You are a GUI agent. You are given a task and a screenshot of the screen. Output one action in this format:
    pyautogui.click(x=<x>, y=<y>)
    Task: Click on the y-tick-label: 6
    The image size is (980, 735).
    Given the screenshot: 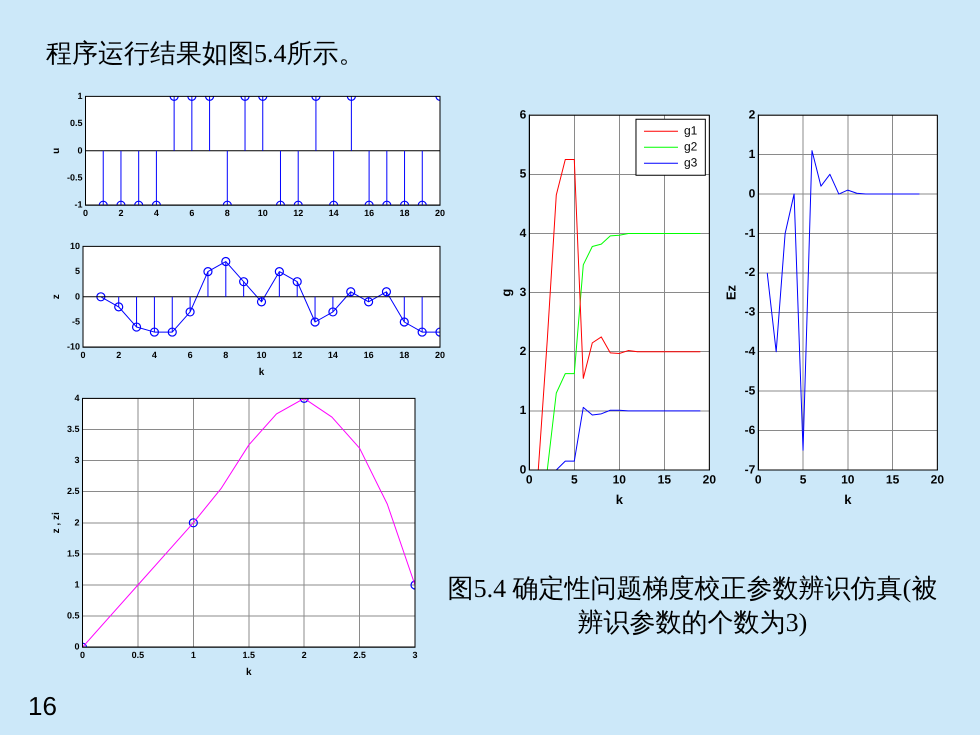 What is the action you would take?
    pyautogui.click(x=523, y=115)
    